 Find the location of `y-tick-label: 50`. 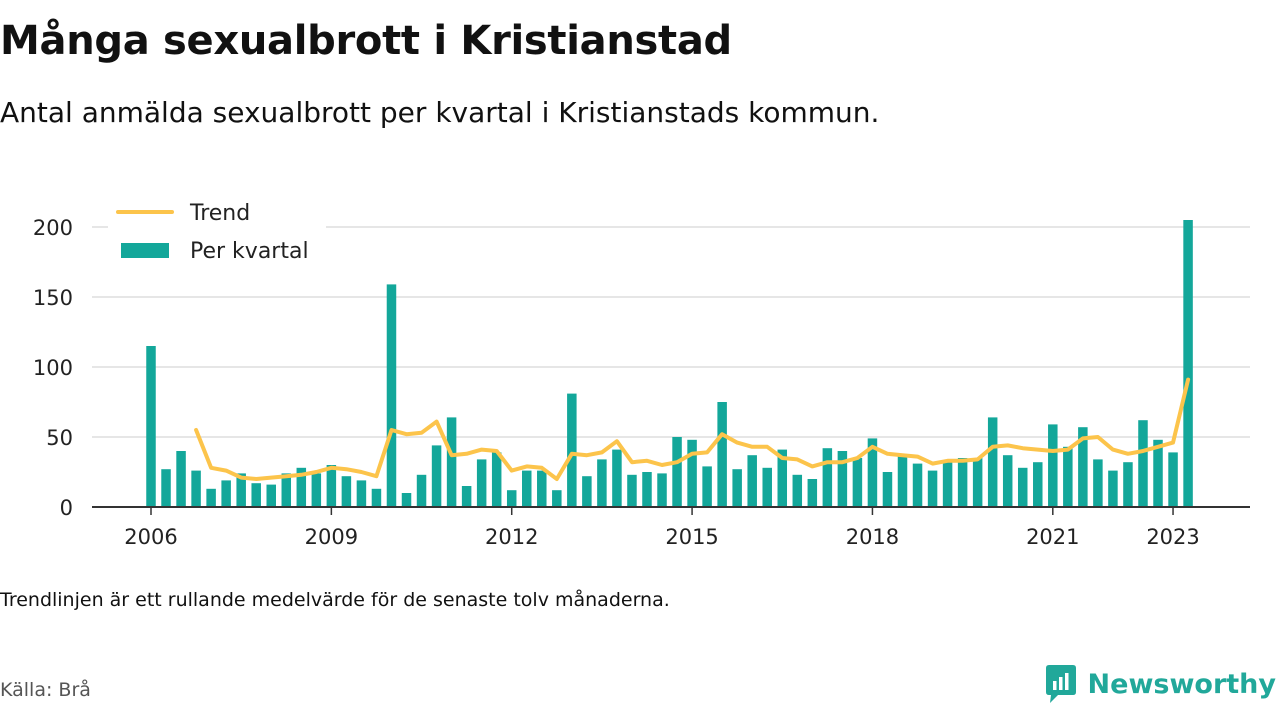

y-tick-label: 50 is located at coordinates (59, 438).